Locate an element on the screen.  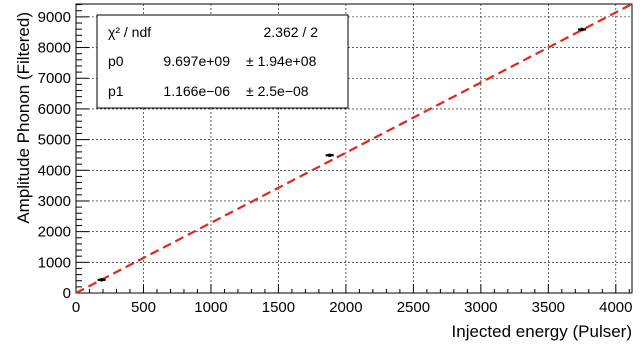
x-axis: 0 500 1000 1500 2000 2500 3000 3500 4000 is located at coordinates (352, 300).